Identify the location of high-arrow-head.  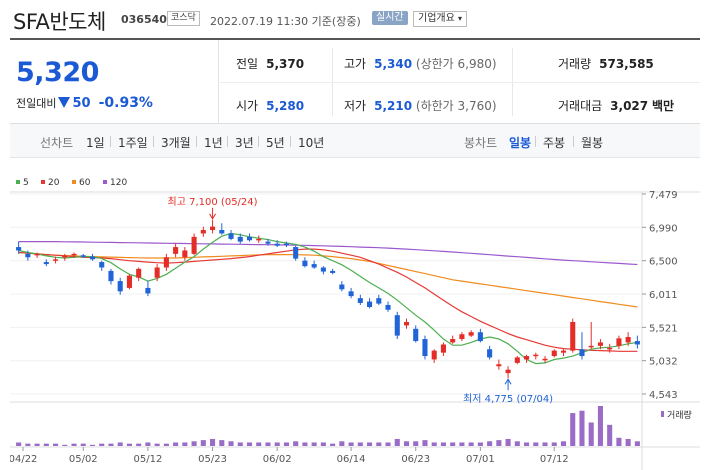
(212, 216).